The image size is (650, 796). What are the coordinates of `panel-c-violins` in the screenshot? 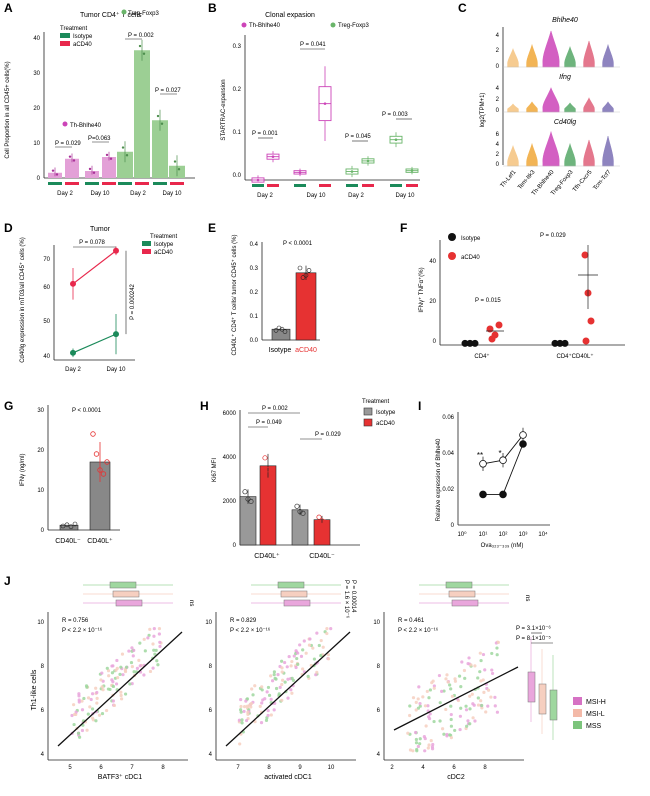 It's located at (561, 98).